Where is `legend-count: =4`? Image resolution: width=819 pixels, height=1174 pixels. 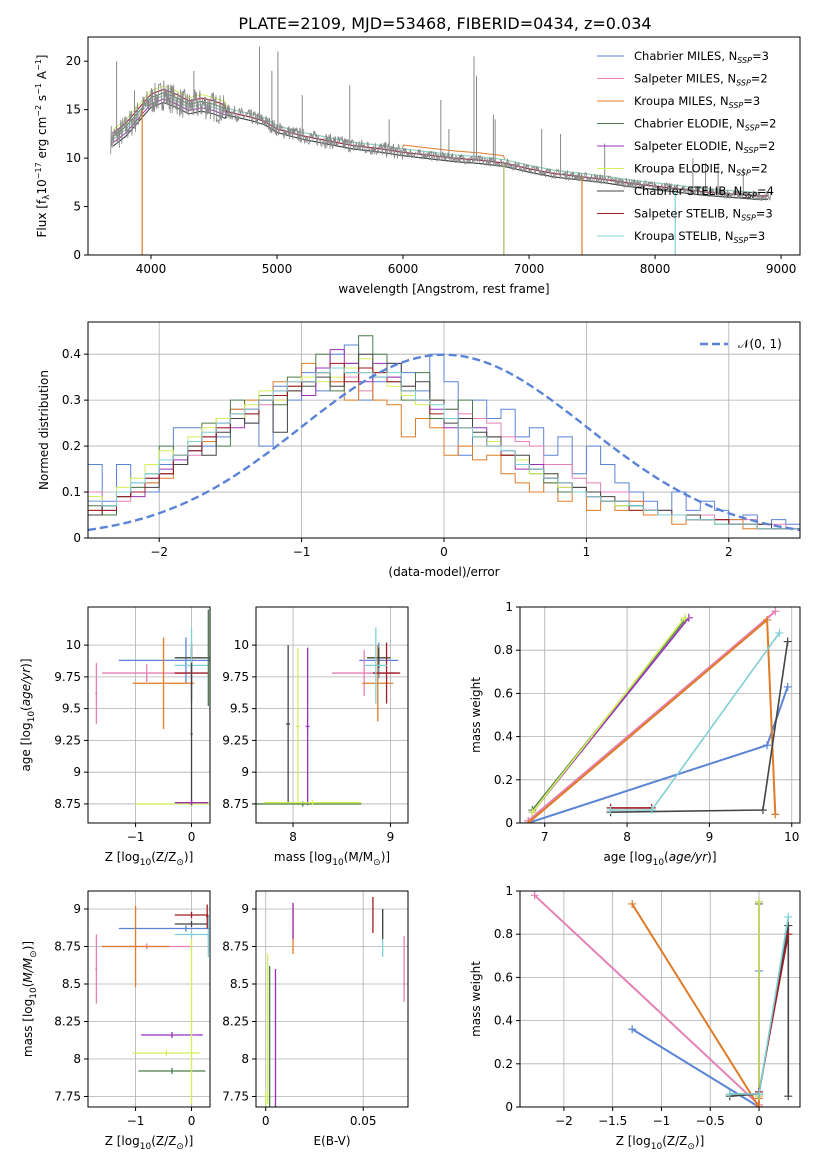
legend-count: =4 is located at coordinates (765, 191).